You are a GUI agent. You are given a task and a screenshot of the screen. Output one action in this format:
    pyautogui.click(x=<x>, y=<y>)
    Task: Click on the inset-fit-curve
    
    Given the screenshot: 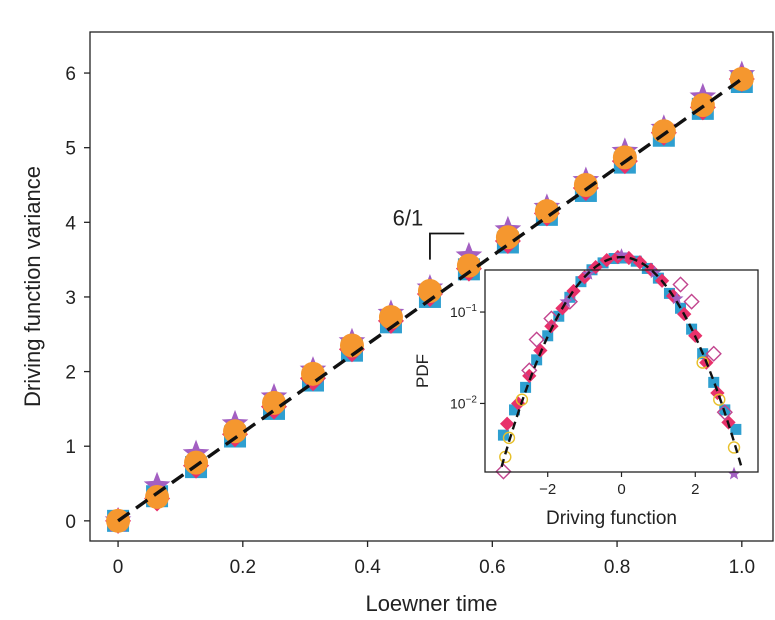 What is the action you would take?
    pyautogui.click(x=621, y=361)
    